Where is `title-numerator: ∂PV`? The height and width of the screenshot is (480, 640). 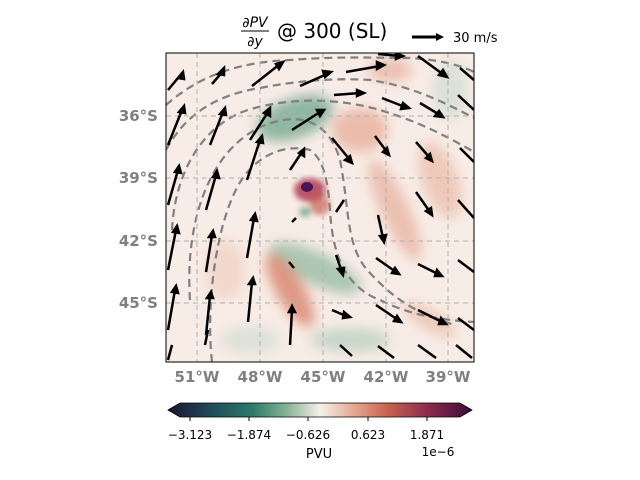
title-numerator: ∂PV is located at coordinates (255, 23).